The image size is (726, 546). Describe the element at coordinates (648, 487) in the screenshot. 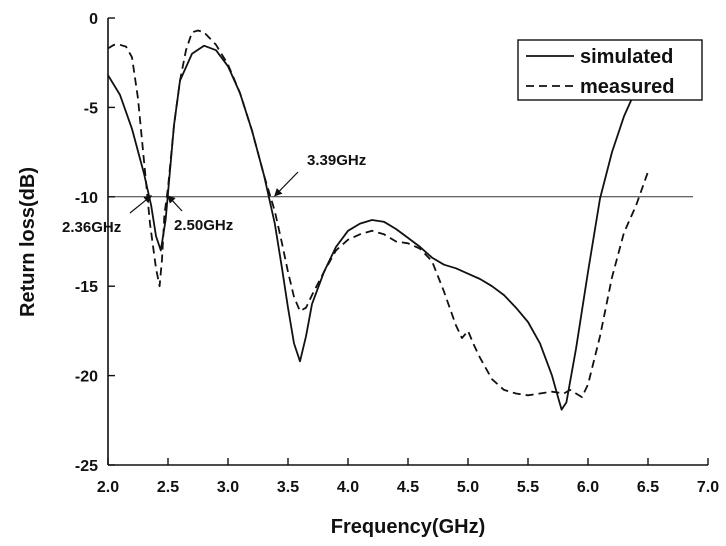

I see `x-tick-label: 6.5` at that location.